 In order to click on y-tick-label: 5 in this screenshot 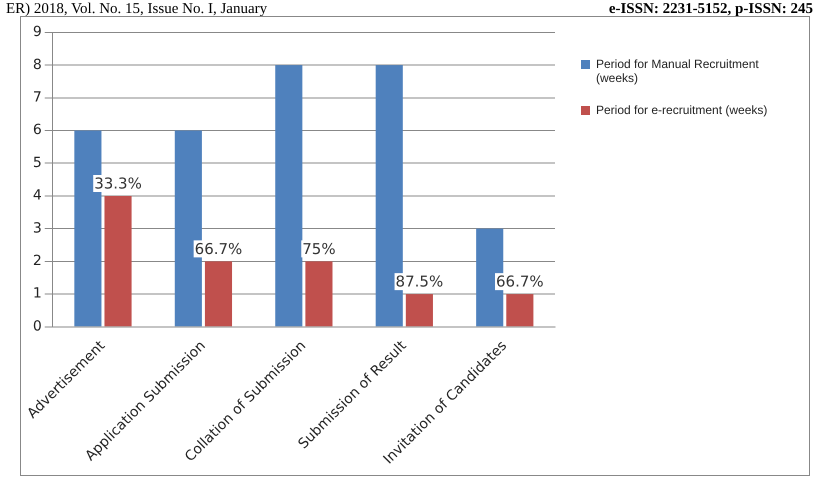, I will do `click(37, 162)`.